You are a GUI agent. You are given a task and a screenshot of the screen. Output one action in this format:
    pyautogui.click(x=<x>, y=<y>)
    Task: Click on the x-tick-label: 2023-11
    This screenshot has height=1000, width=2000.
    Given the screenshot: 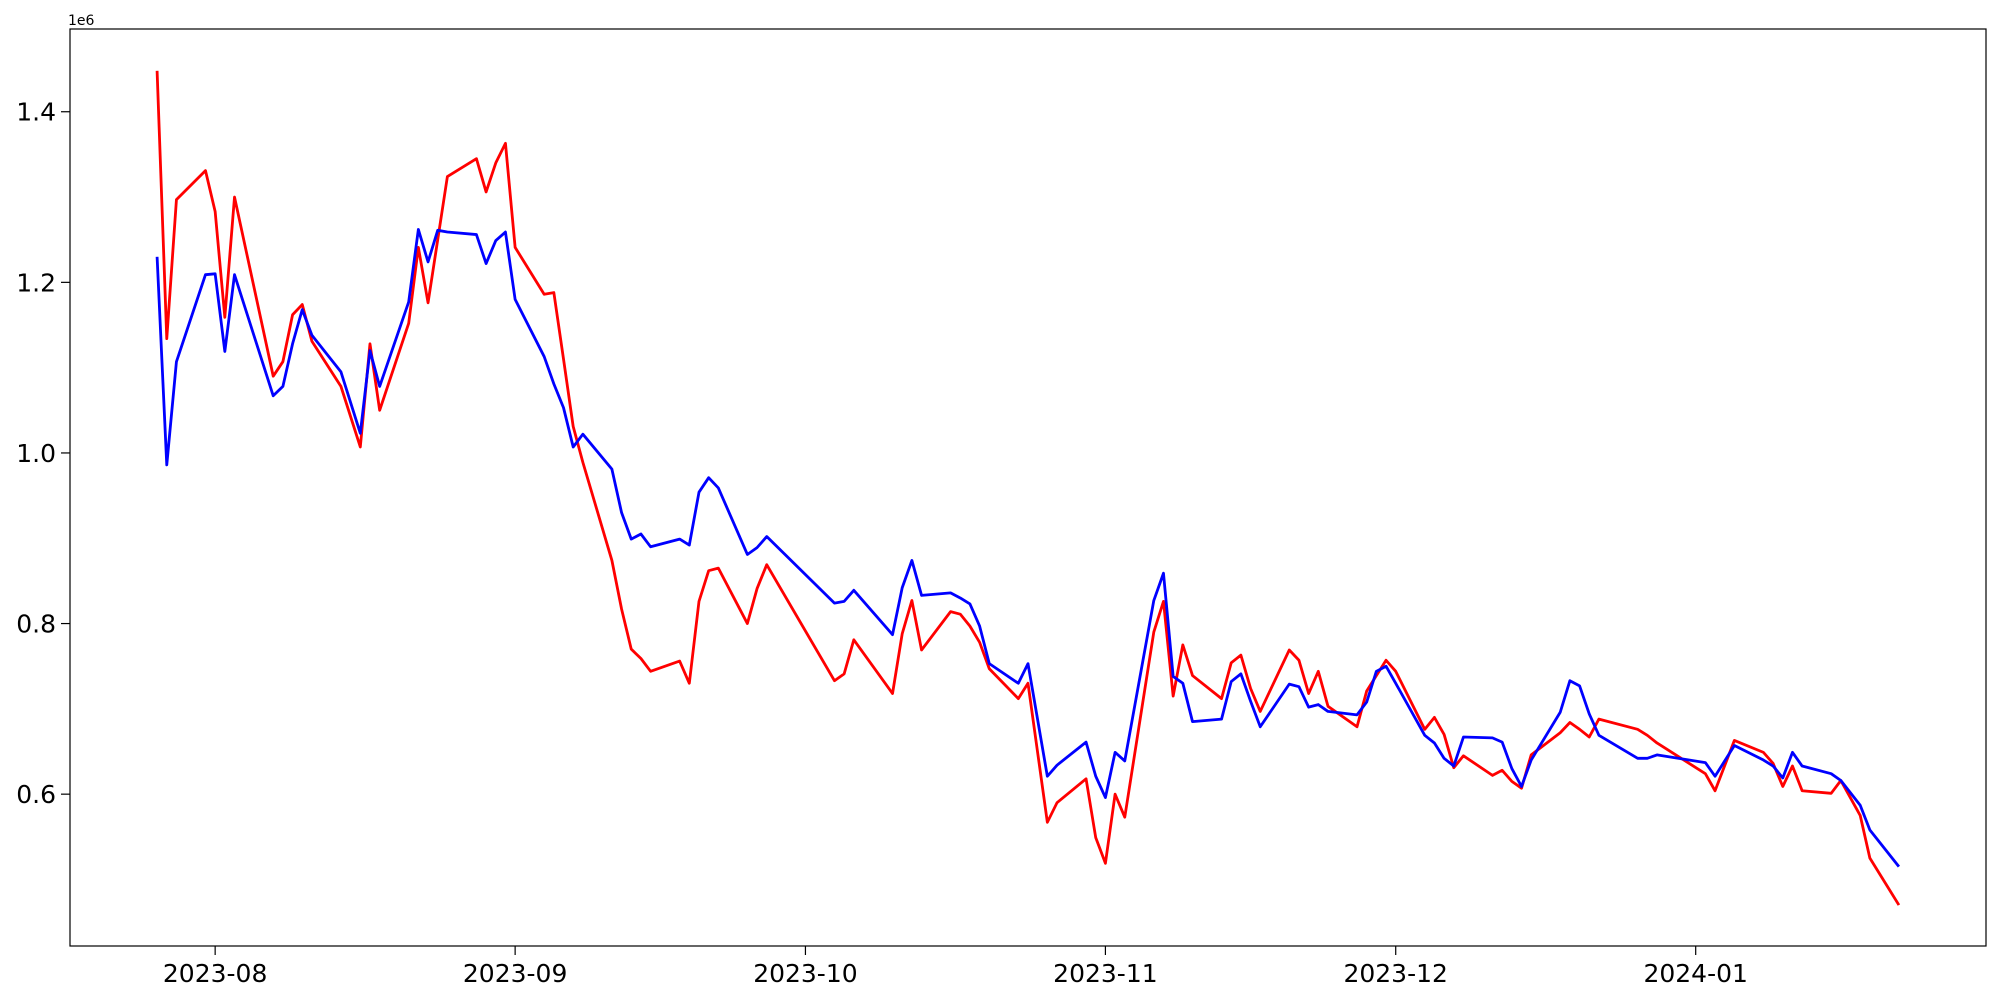 What is the action you would take?
    pyautogui.click(x=1105, y=973)
    